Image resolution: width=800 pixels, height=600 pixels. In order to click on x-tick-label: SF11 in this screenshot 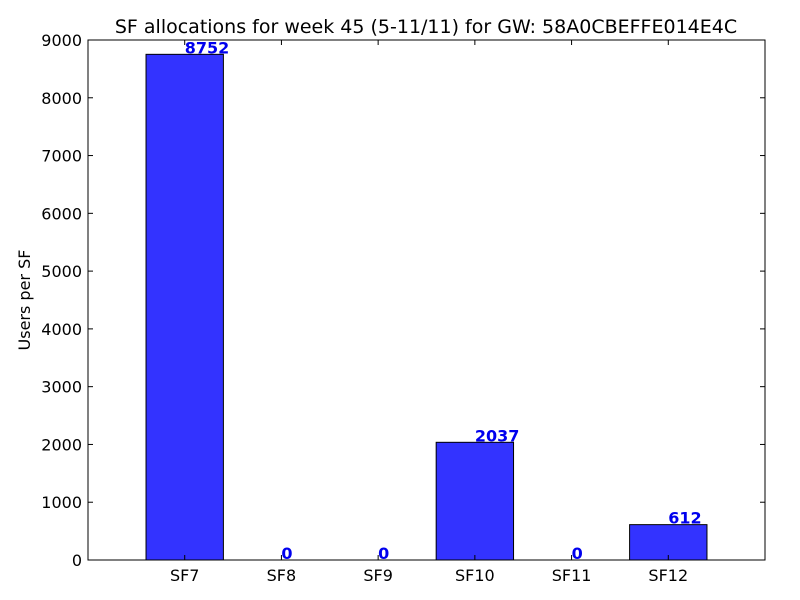, I will do `click(572, 575)`.